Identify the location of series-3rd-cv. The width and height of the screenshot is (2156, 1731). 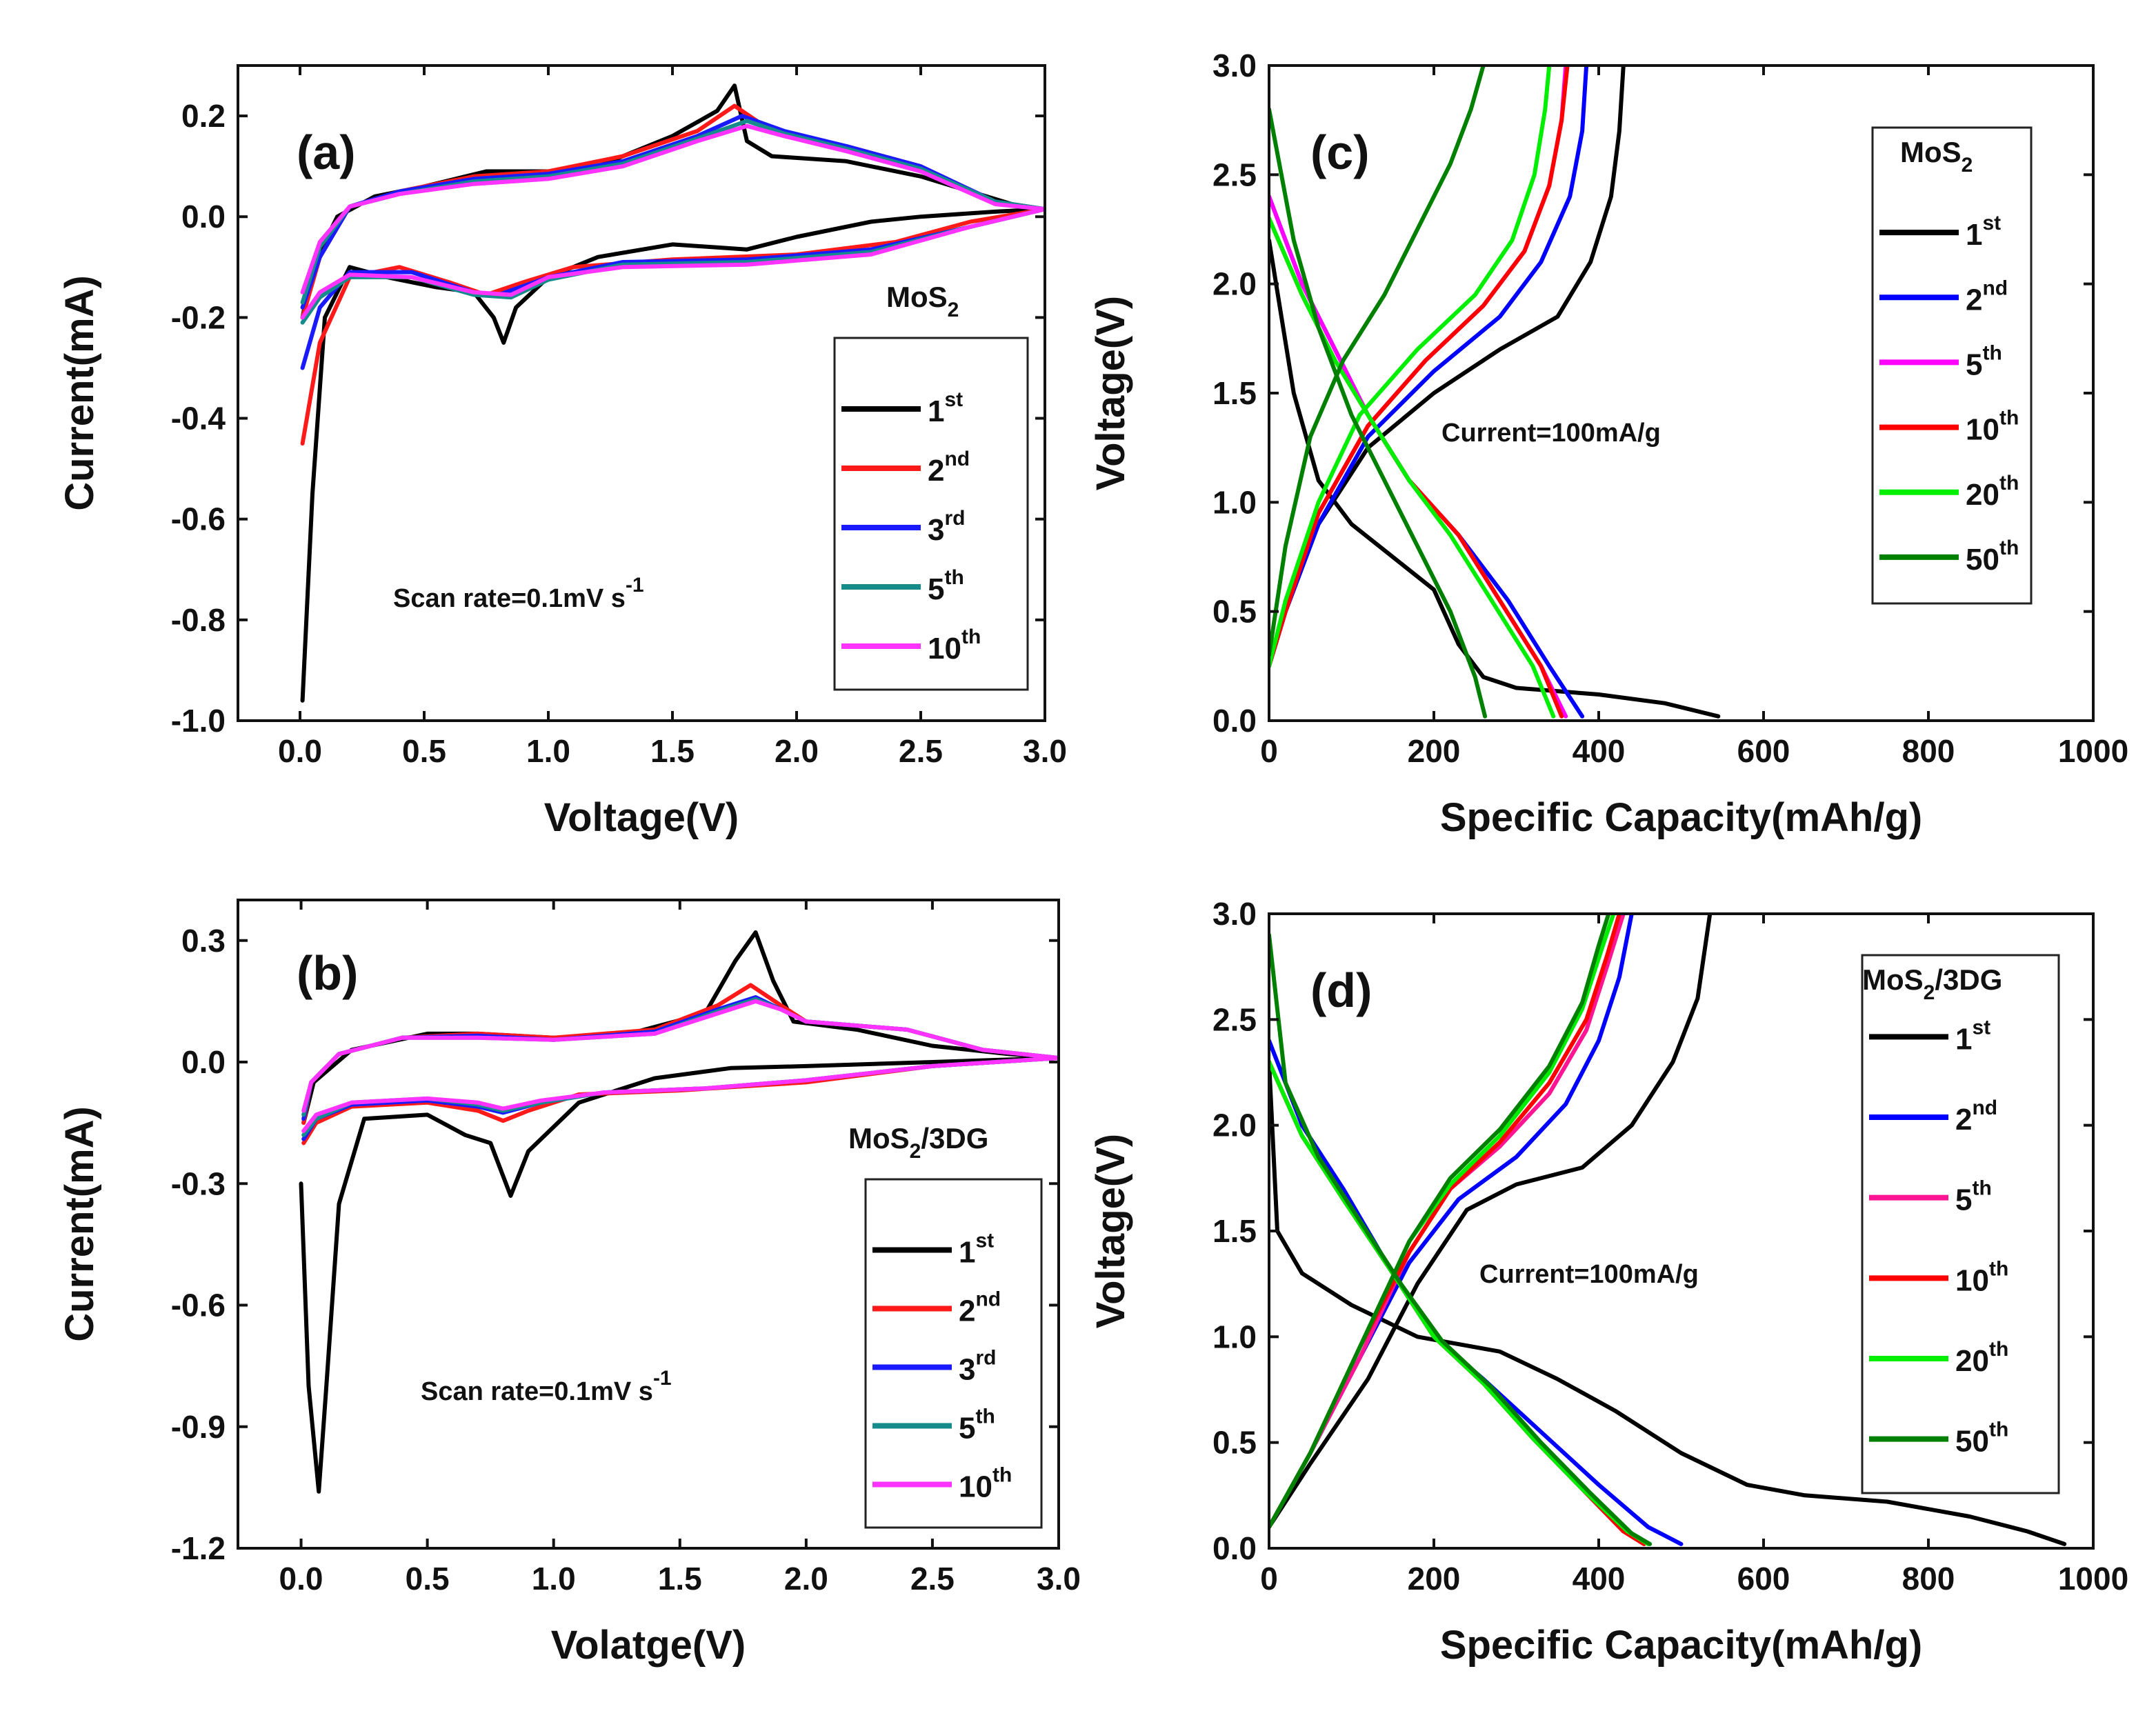
(672, 242).